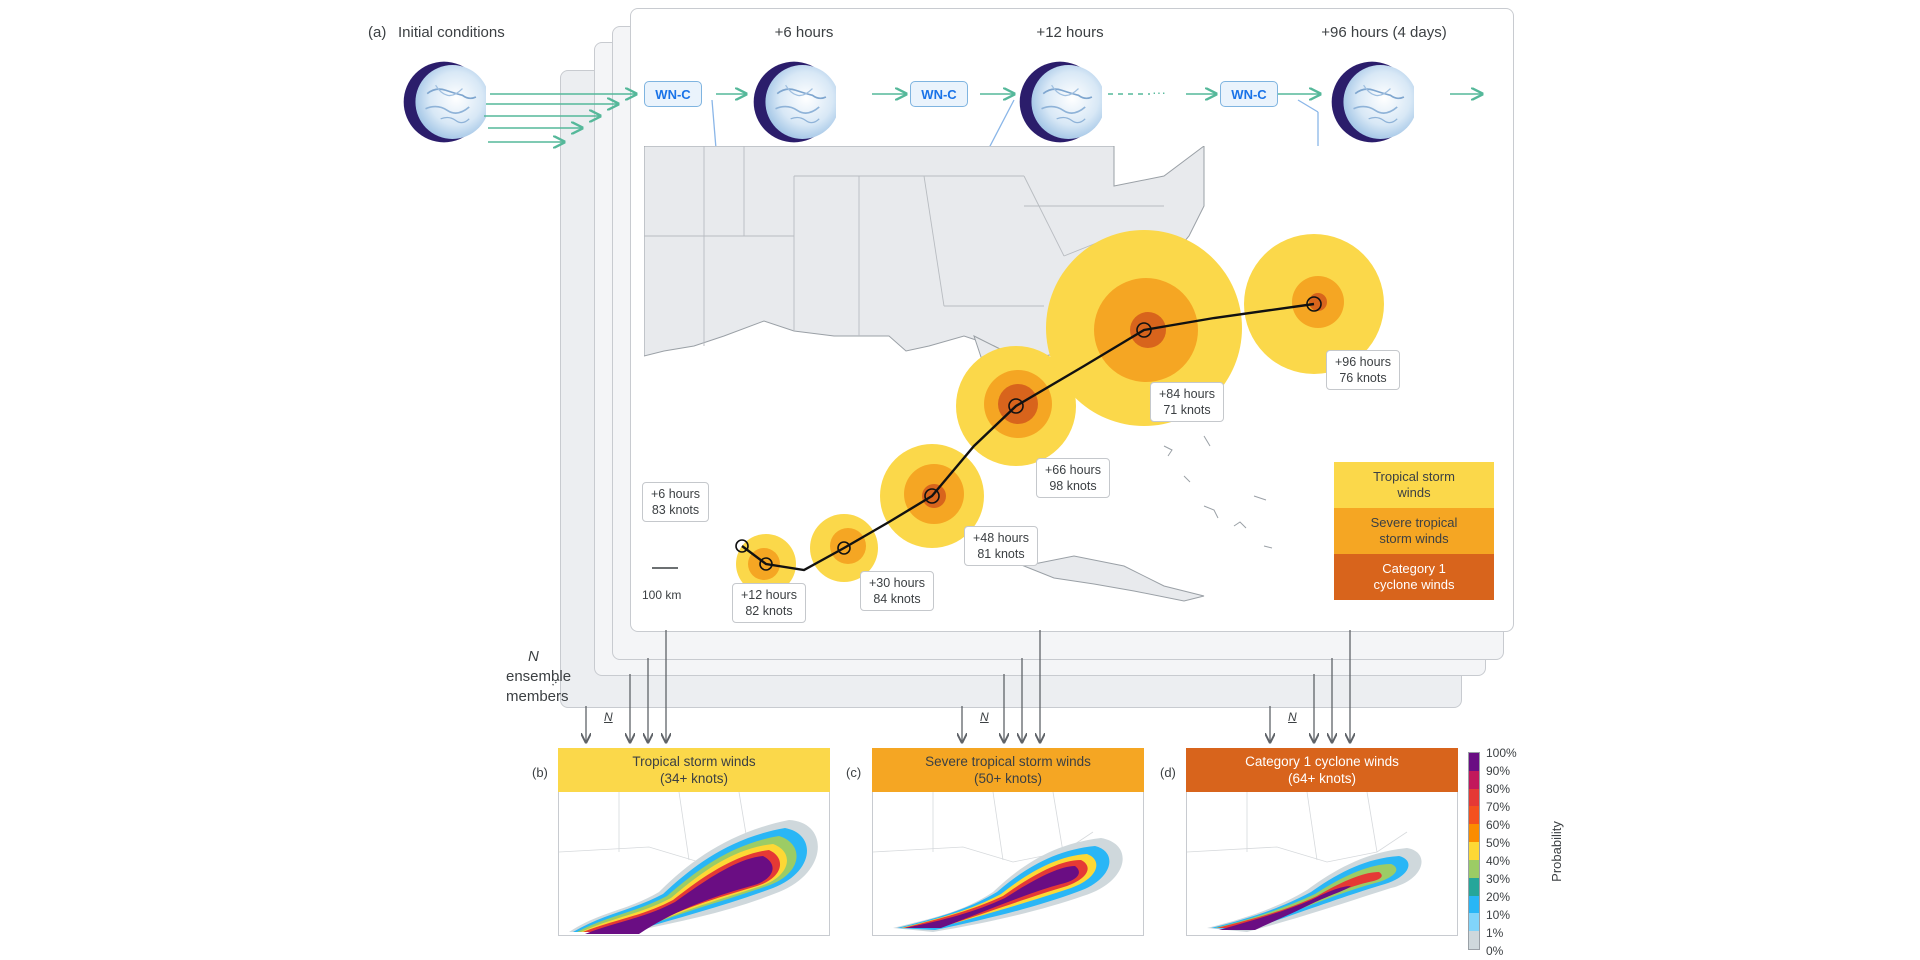  I want to click on ellipsis: ···, so click(1159, 92).